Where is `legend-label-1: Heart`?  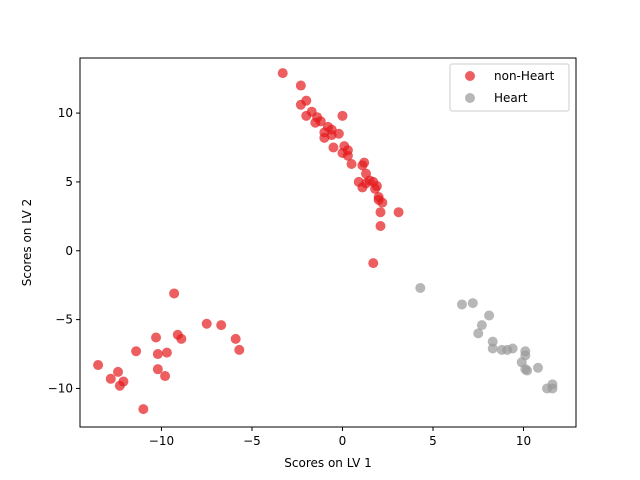 legend-label-1: Heart is located at coordinates (511, 98).